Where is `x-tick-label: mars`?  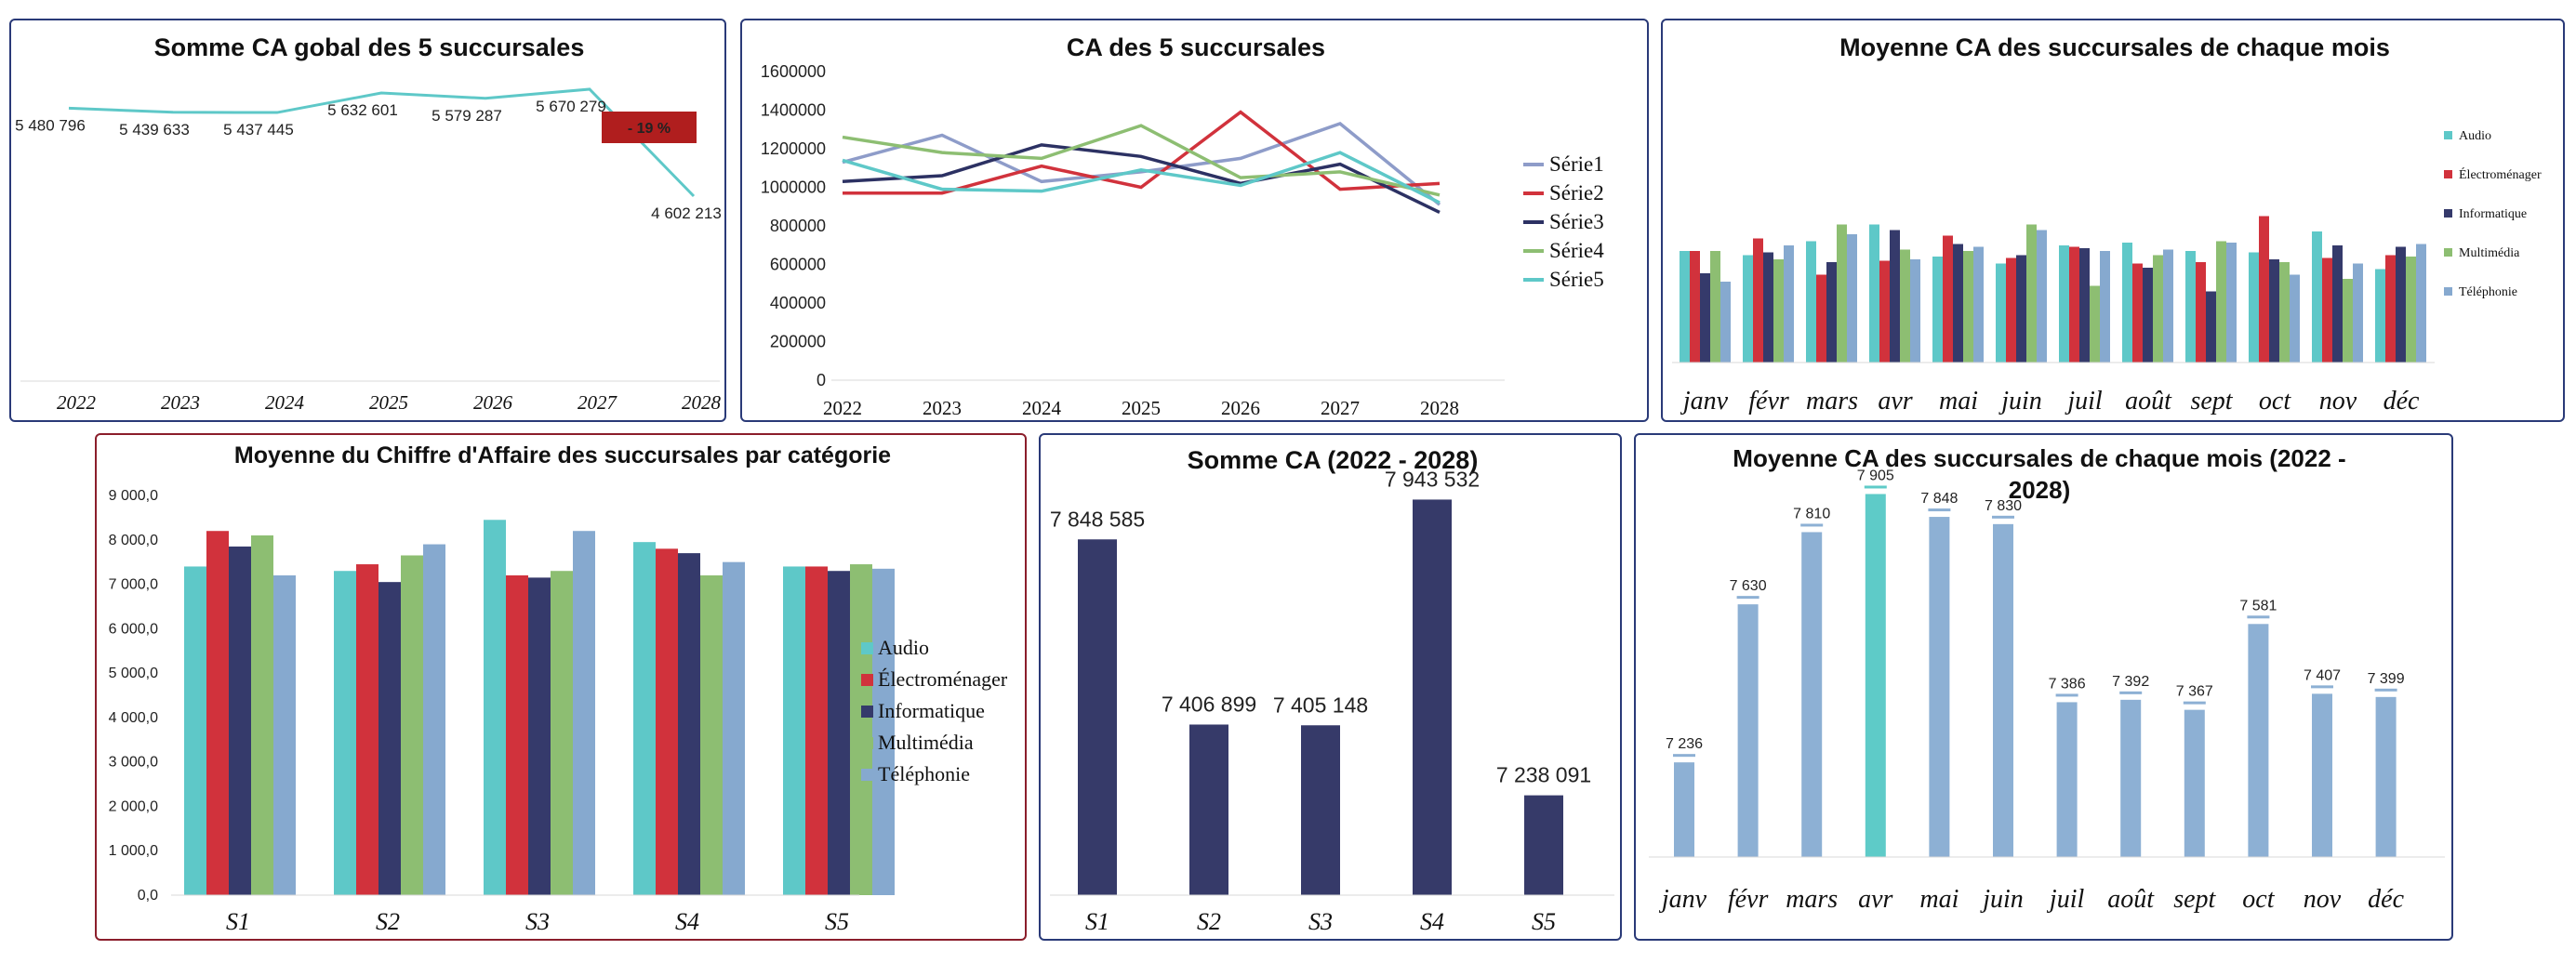
x-tick-label: mars is located at coordinates (1812, 899).